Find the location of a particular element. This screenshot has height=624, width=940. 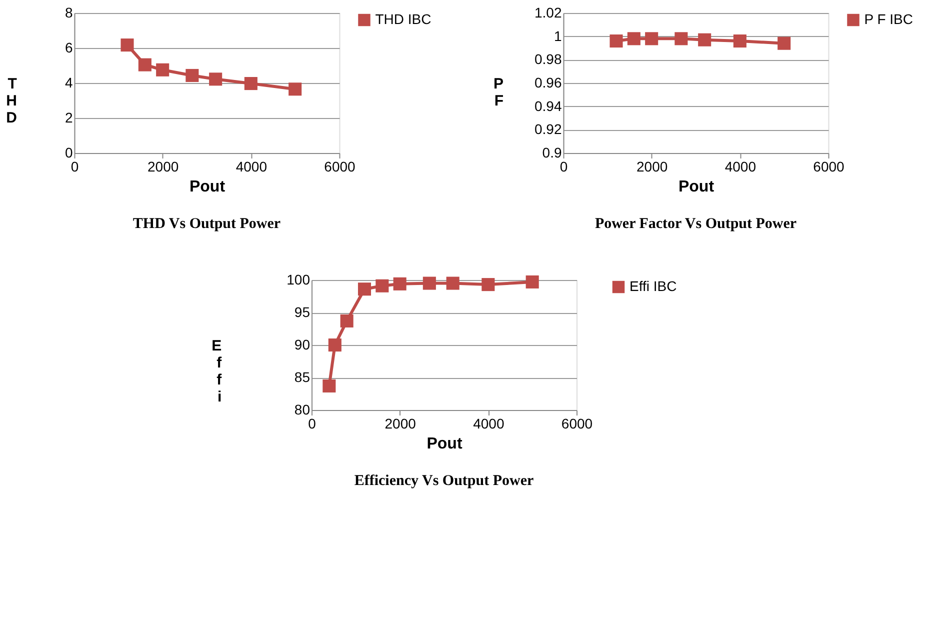

y-tick-label: 2 is located at coordinates (68, 118).